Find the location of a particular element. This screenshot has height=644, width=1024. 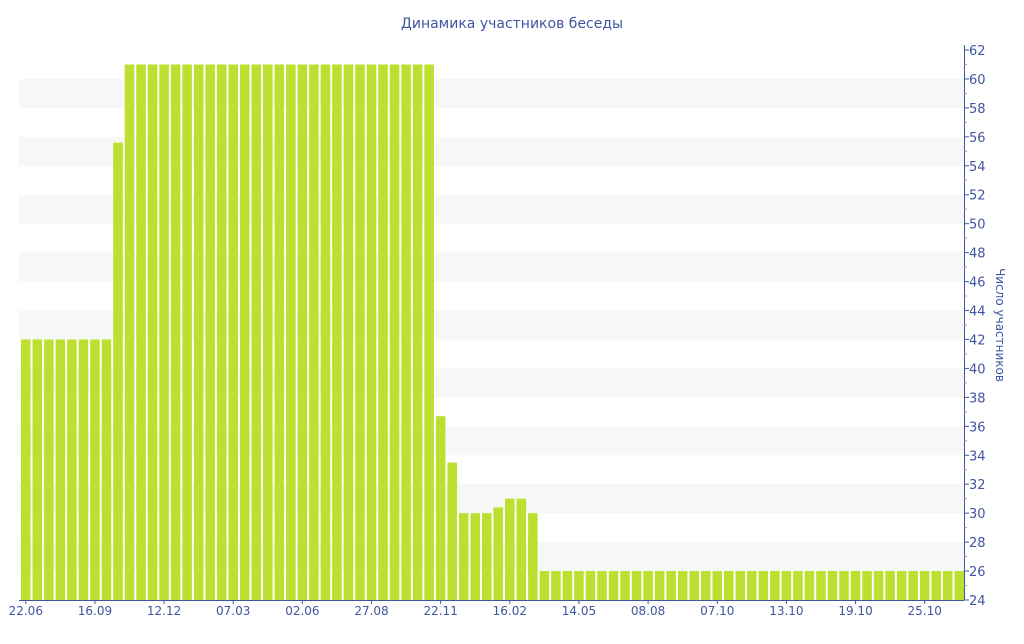

y-tick-label: 30 is located at coordinates (977, 514).